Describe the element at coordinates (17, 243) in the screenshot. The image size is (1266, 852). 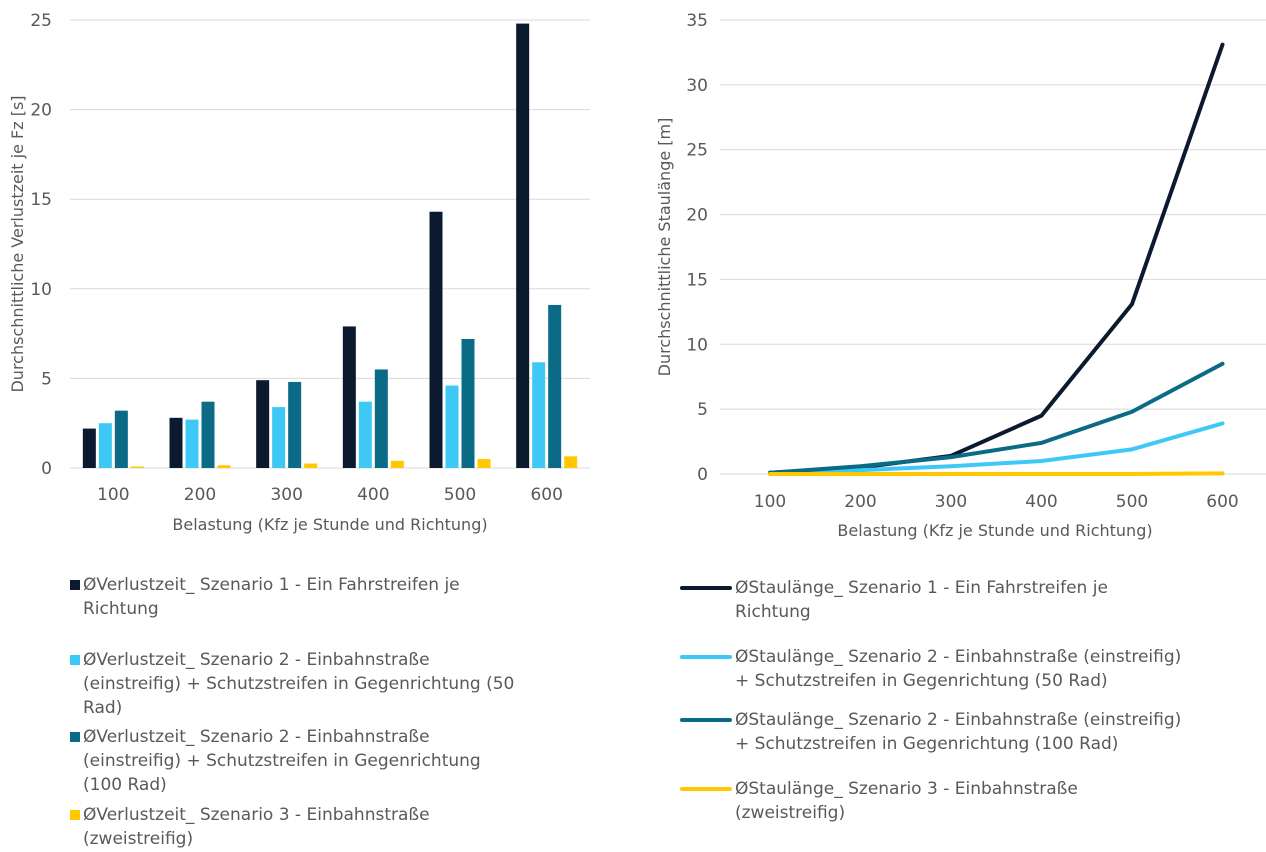
I see `y-axis-title: Durchschnittliche Verlustzeit je Fz [s]` at that location.